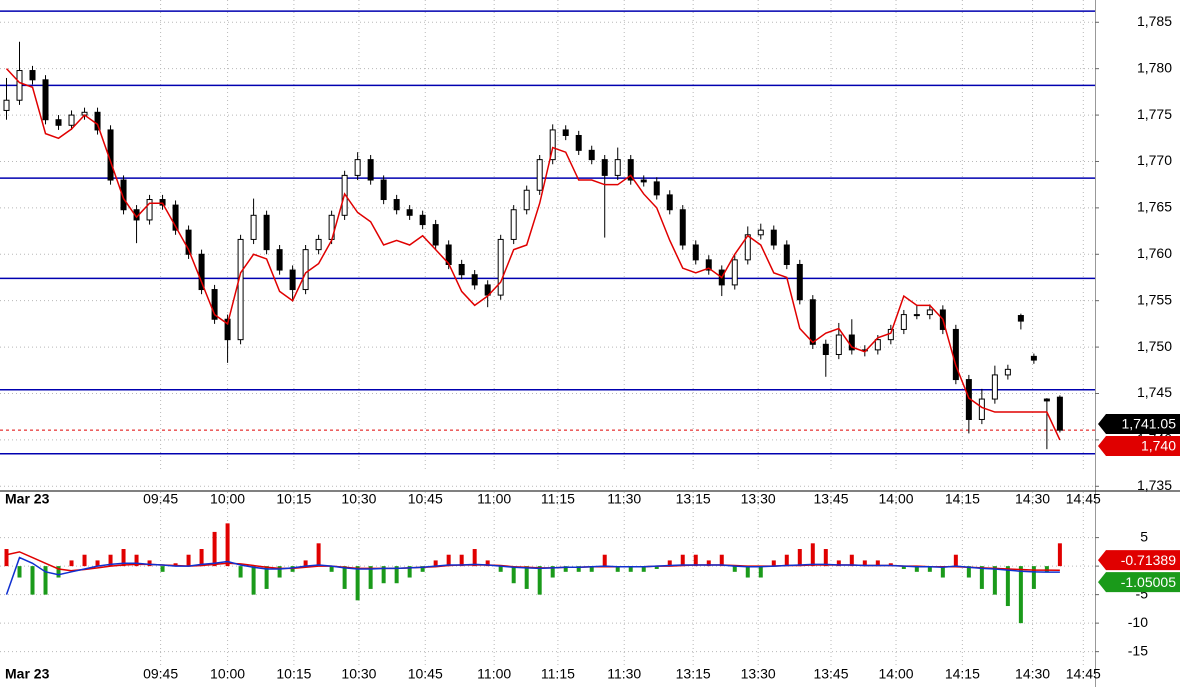 Image resolution: width=1180 pixels, height=687 pixels. I want to click on y-tick-label: 1,760, so click(1154, 253).